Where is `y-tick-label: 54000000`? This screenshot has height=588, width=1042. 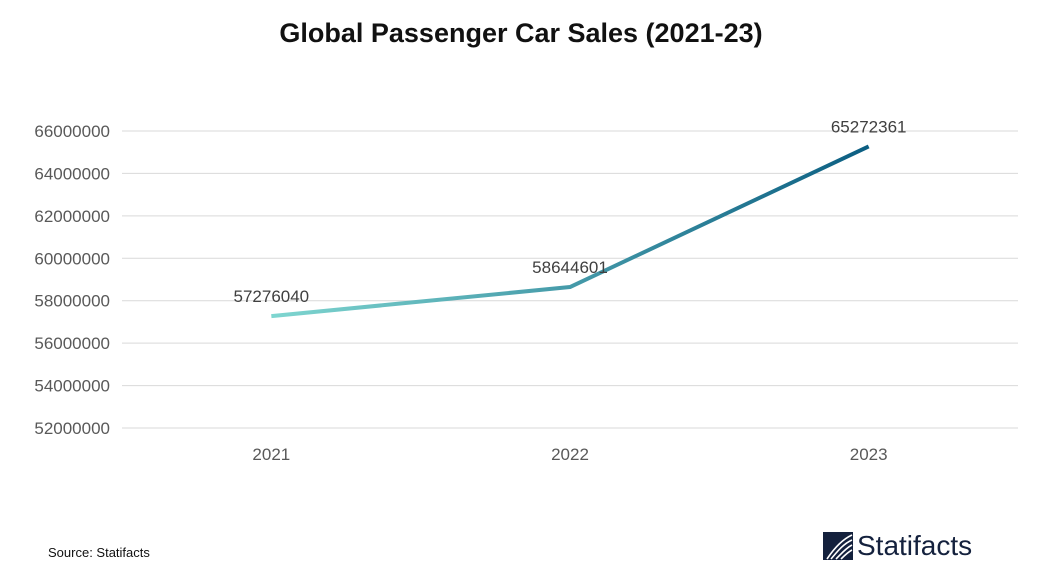 y-tick-label: 54000000 is located at coordinates (72, 386).